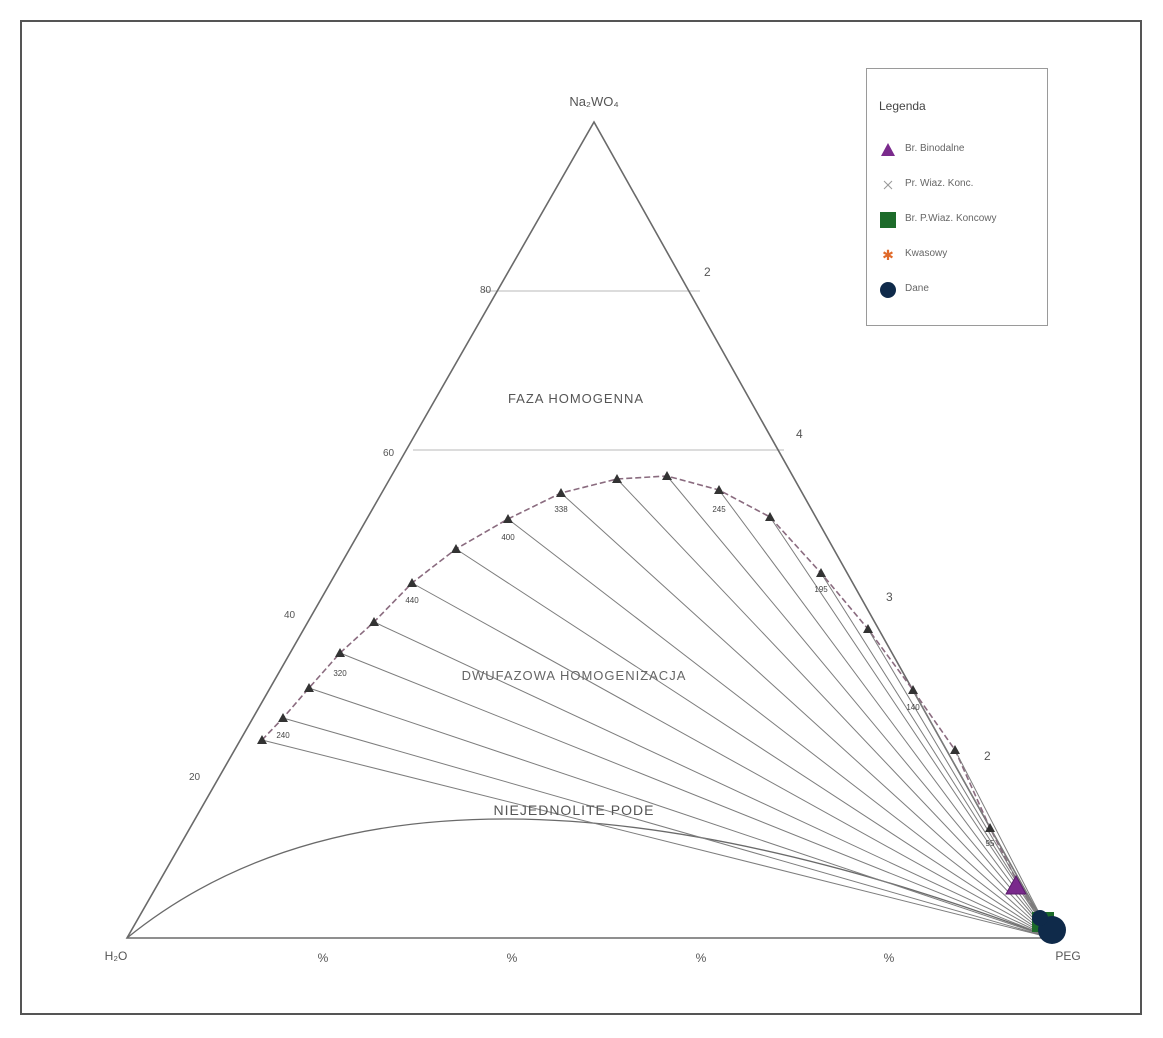 Image resolution: width=1163 pixels, height=1038 pixels. What do you see at coordinates (486, 290) in the screenshot?
I see `left-tick-1: 80` at bounding box center [486, 290].